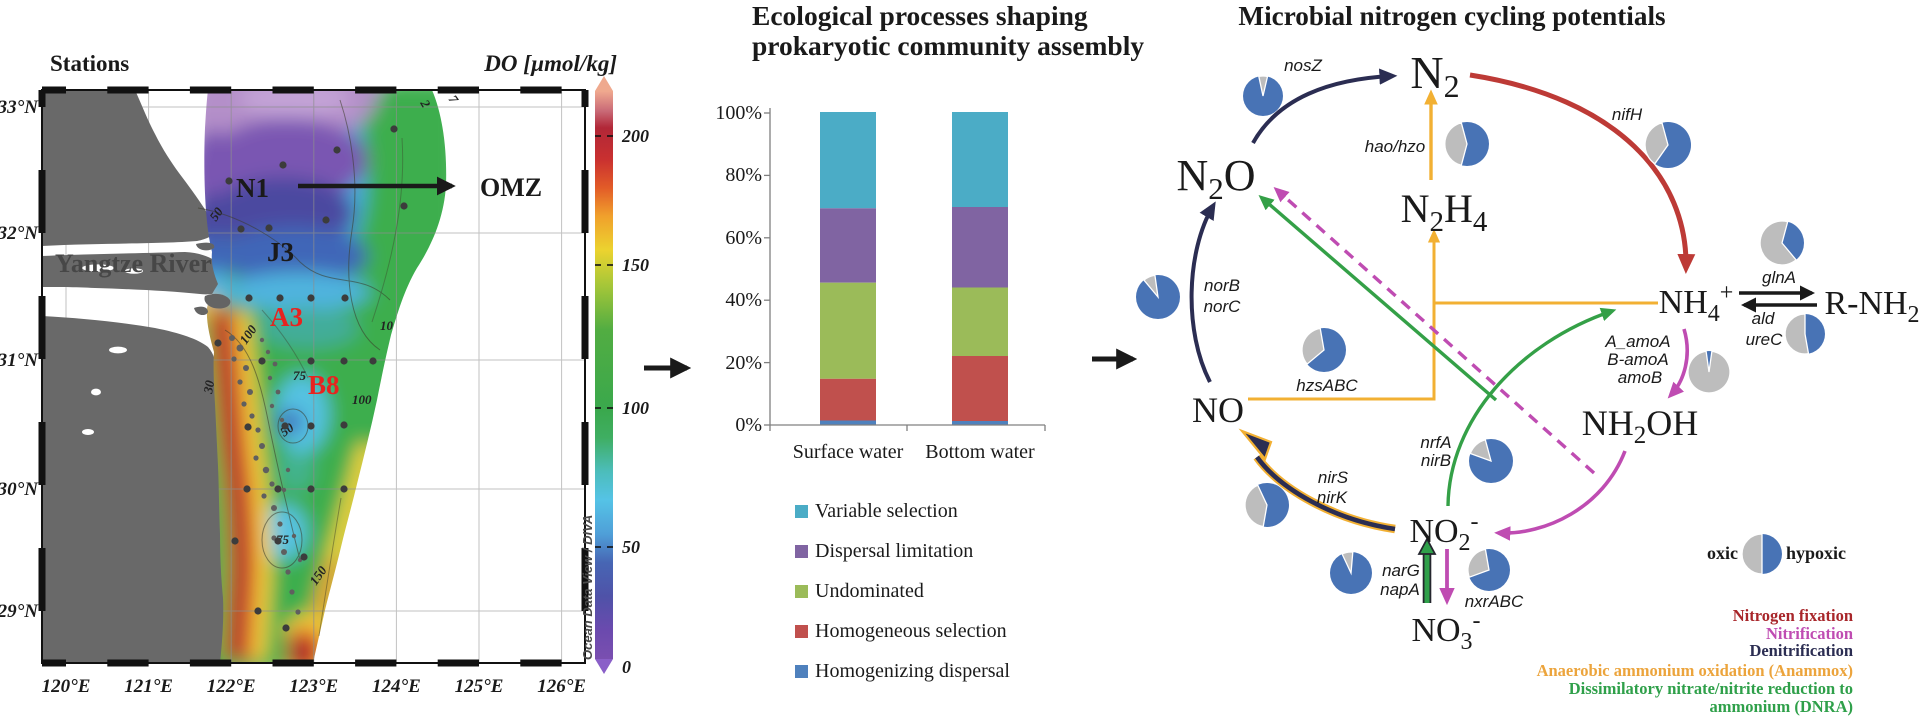  I want to click on svg-text: norC, so click(1223, 306).